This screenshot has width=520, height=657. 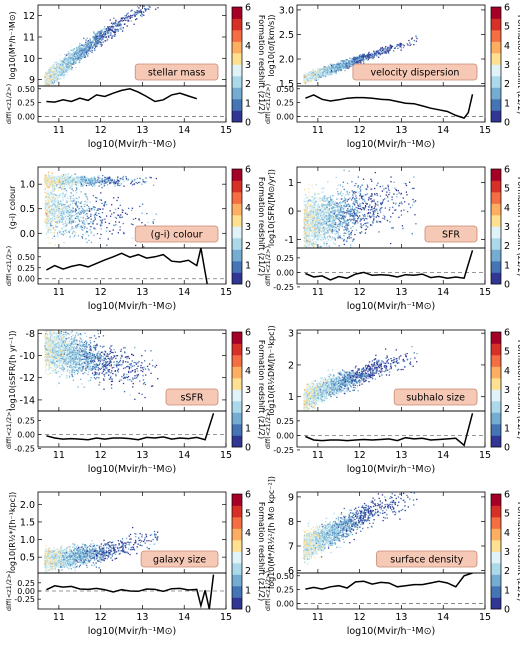 I want to click on colorbar-tick-label: 5, so click(x=507, y=27).